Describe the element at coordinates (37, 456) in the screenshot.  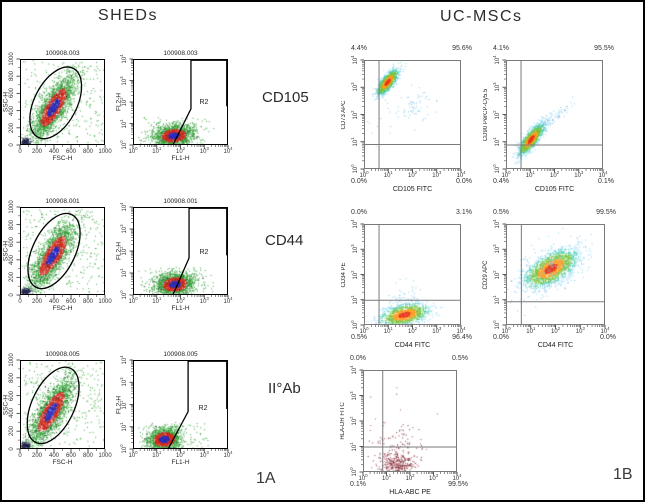
I see `tick-x: 200` at that location.